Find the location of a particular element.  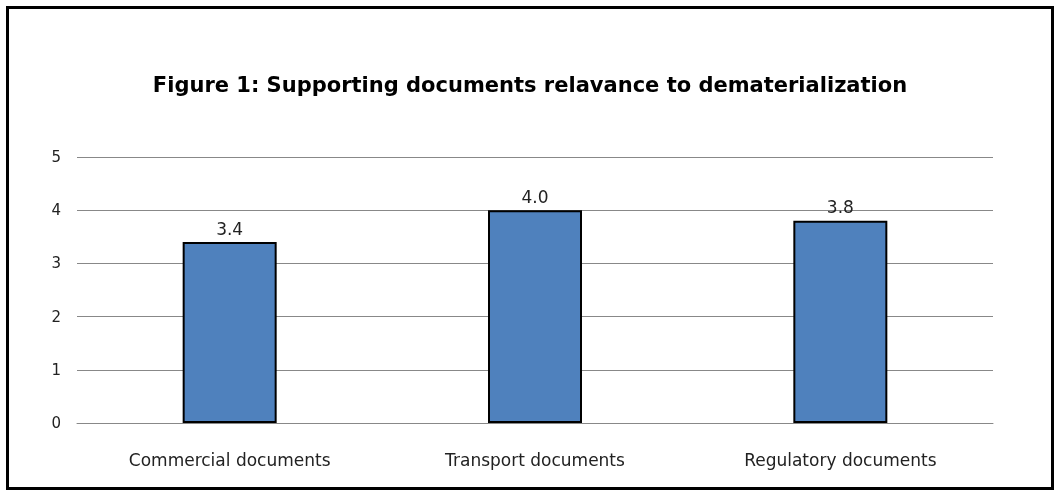

data-label: 3.8 is located at coordinates (840, 207).